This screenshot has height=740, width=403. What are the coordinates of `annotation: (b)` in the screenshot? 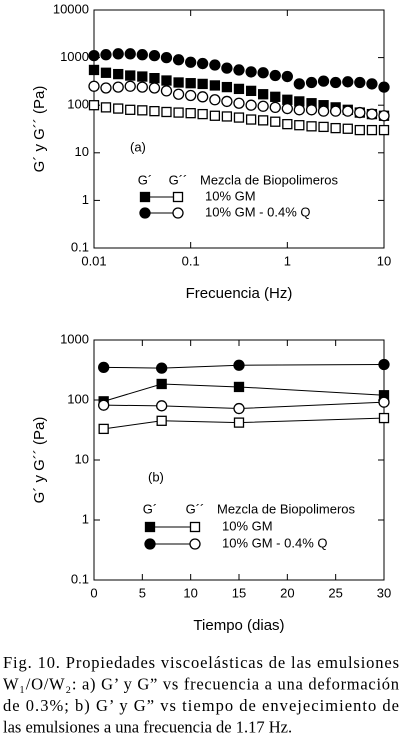 It's located at (156, 476).